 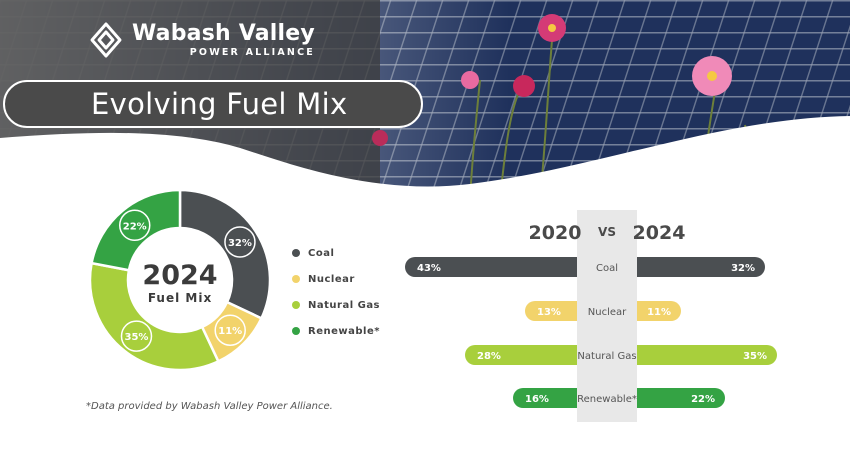 I want to click on title-banner: Evolving Fuel Mix, so click(x=213, y=104).